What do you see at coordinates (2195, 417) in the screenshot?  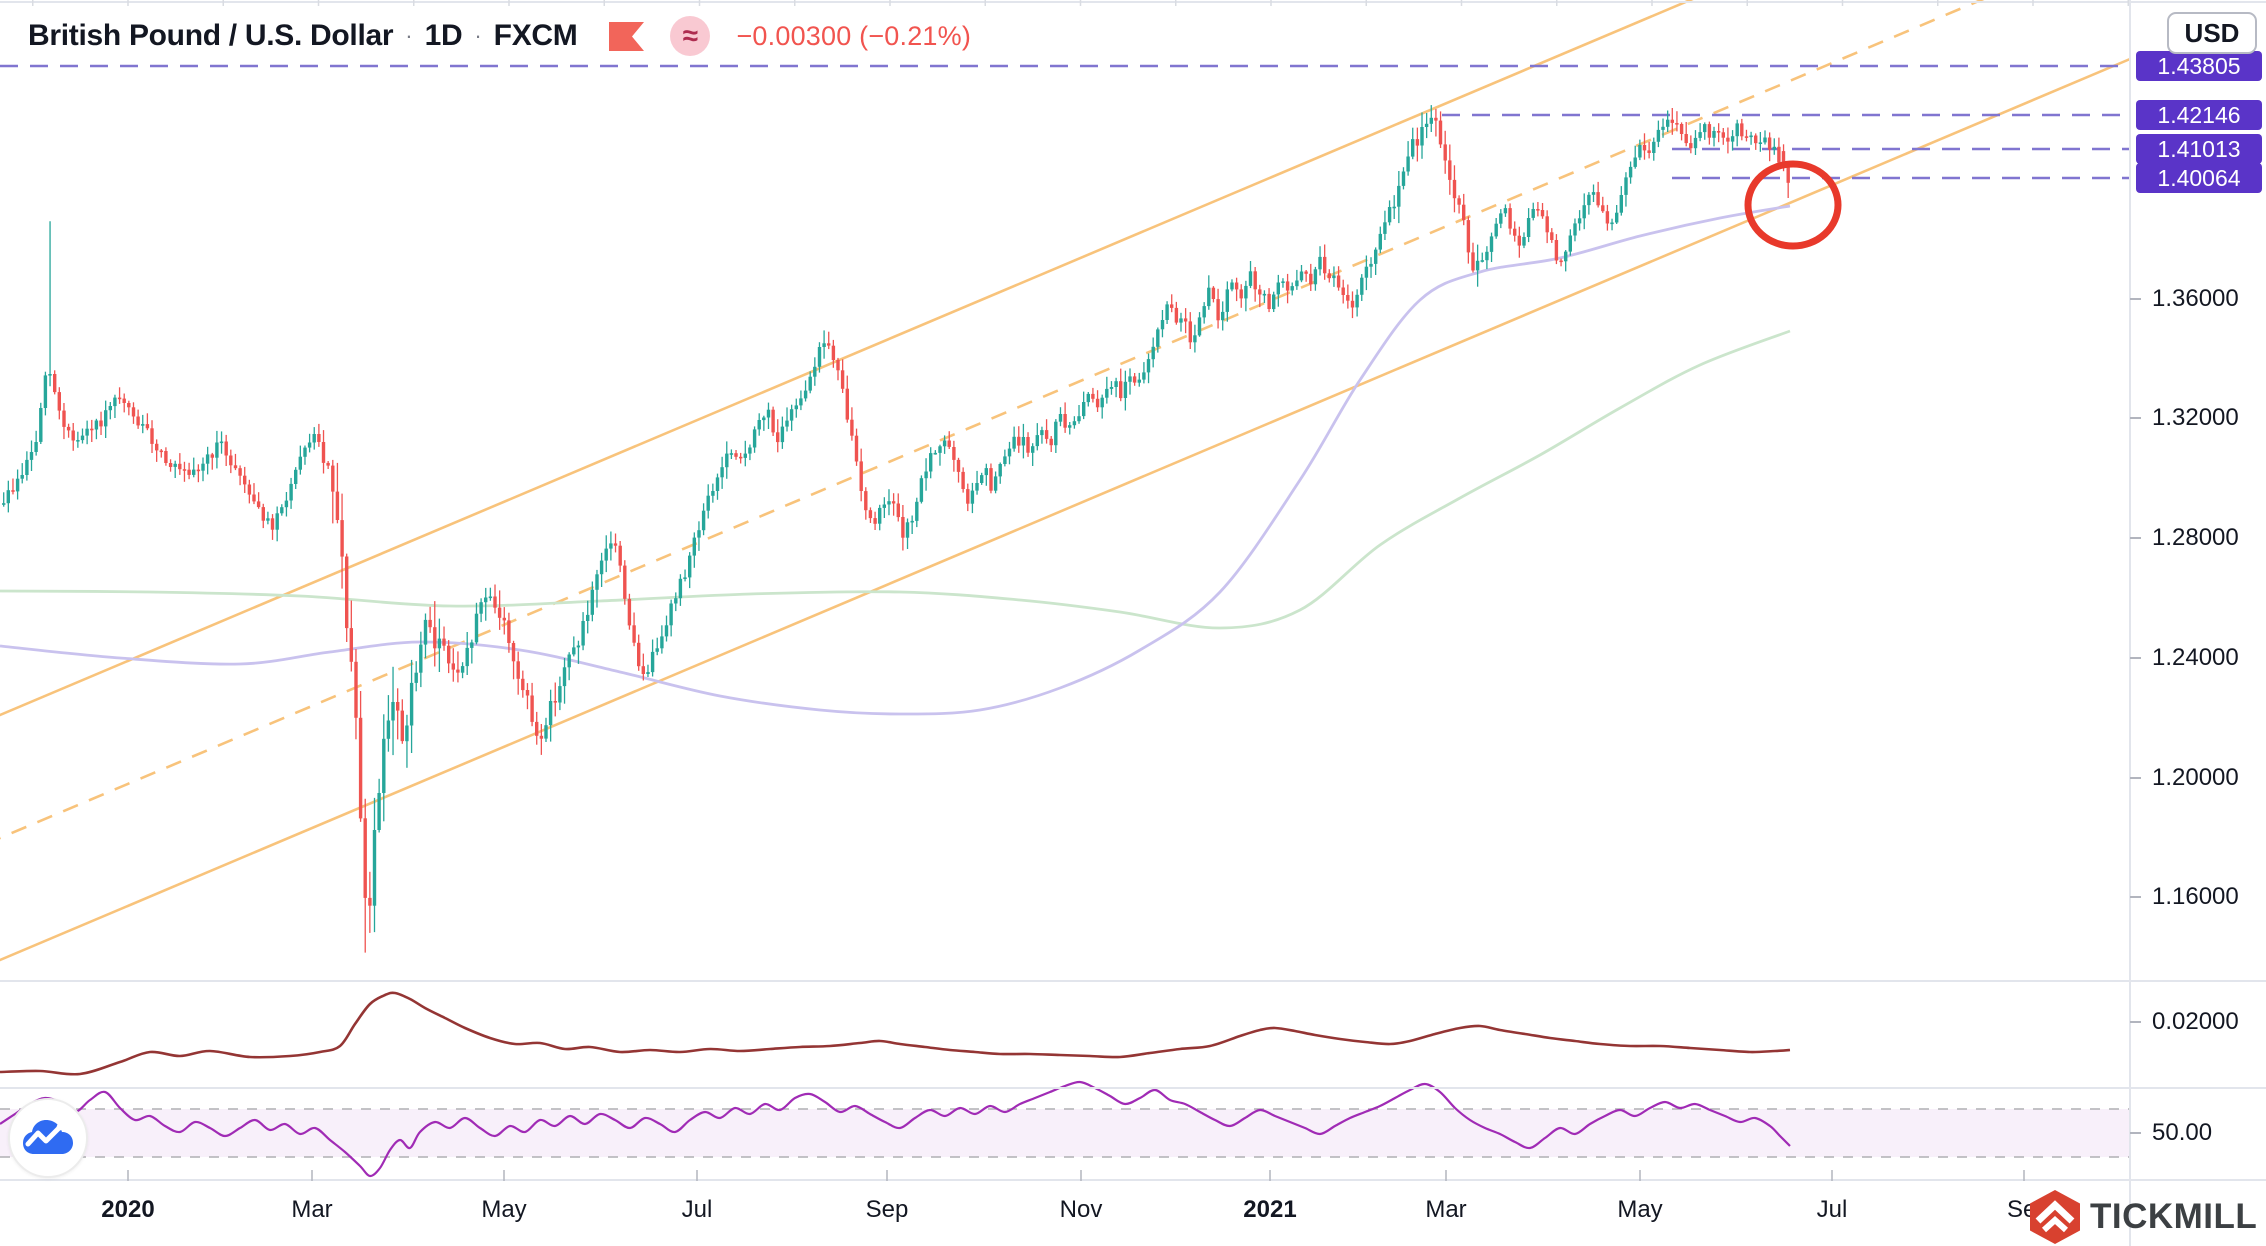 I see `price-tick-label: 1.32000` at bounding box center [2195, 417].